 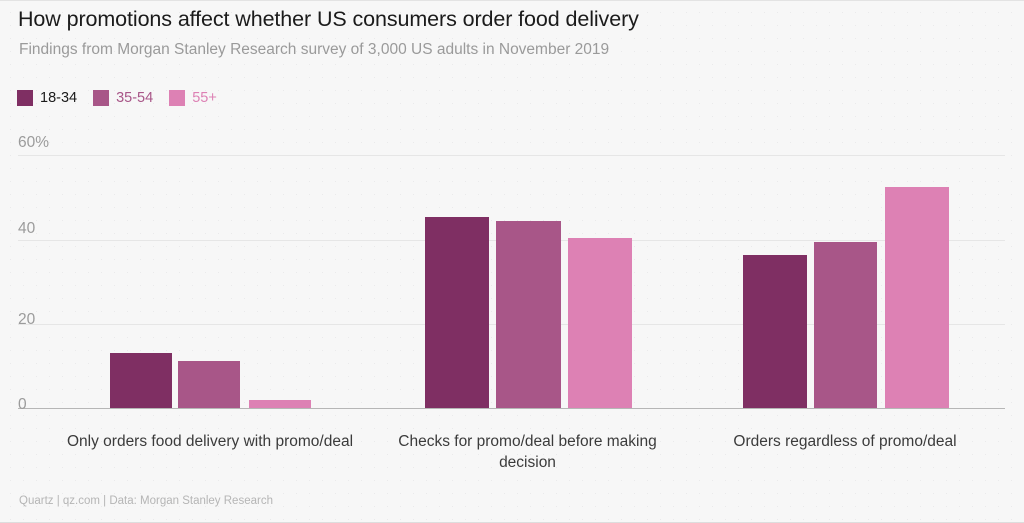 I want to click on chart-legend: 18-34 35-54 55+, so click(x=117, y=98).